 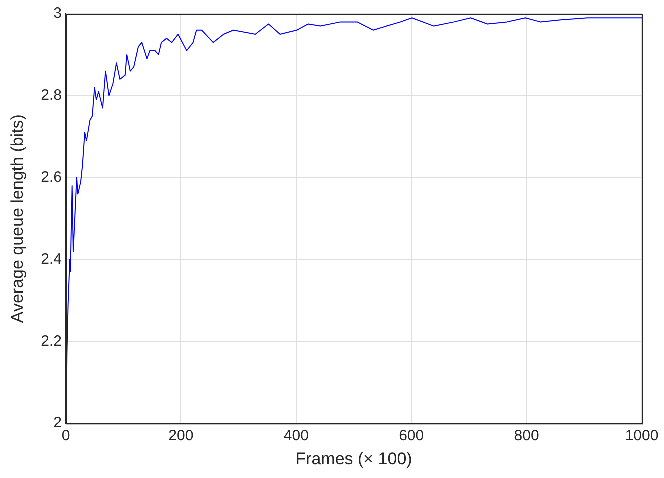 I want to click on x-tick-label: 800, so click(x=527, y=436).